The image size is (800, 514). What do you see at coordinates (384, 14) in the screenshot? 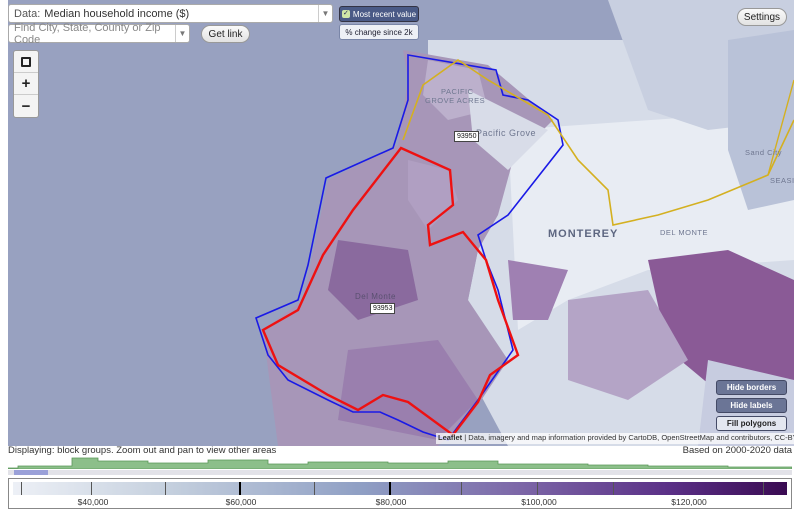
I see `most-recent-label: Most recent value` at bounding box center [384, 14].